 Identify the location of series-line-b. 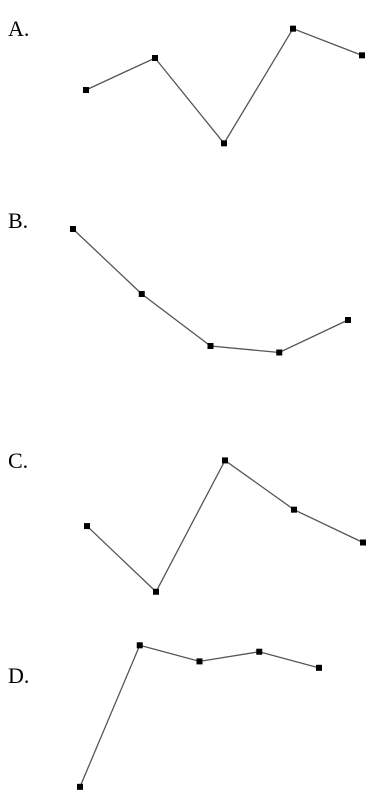
(210, 291).